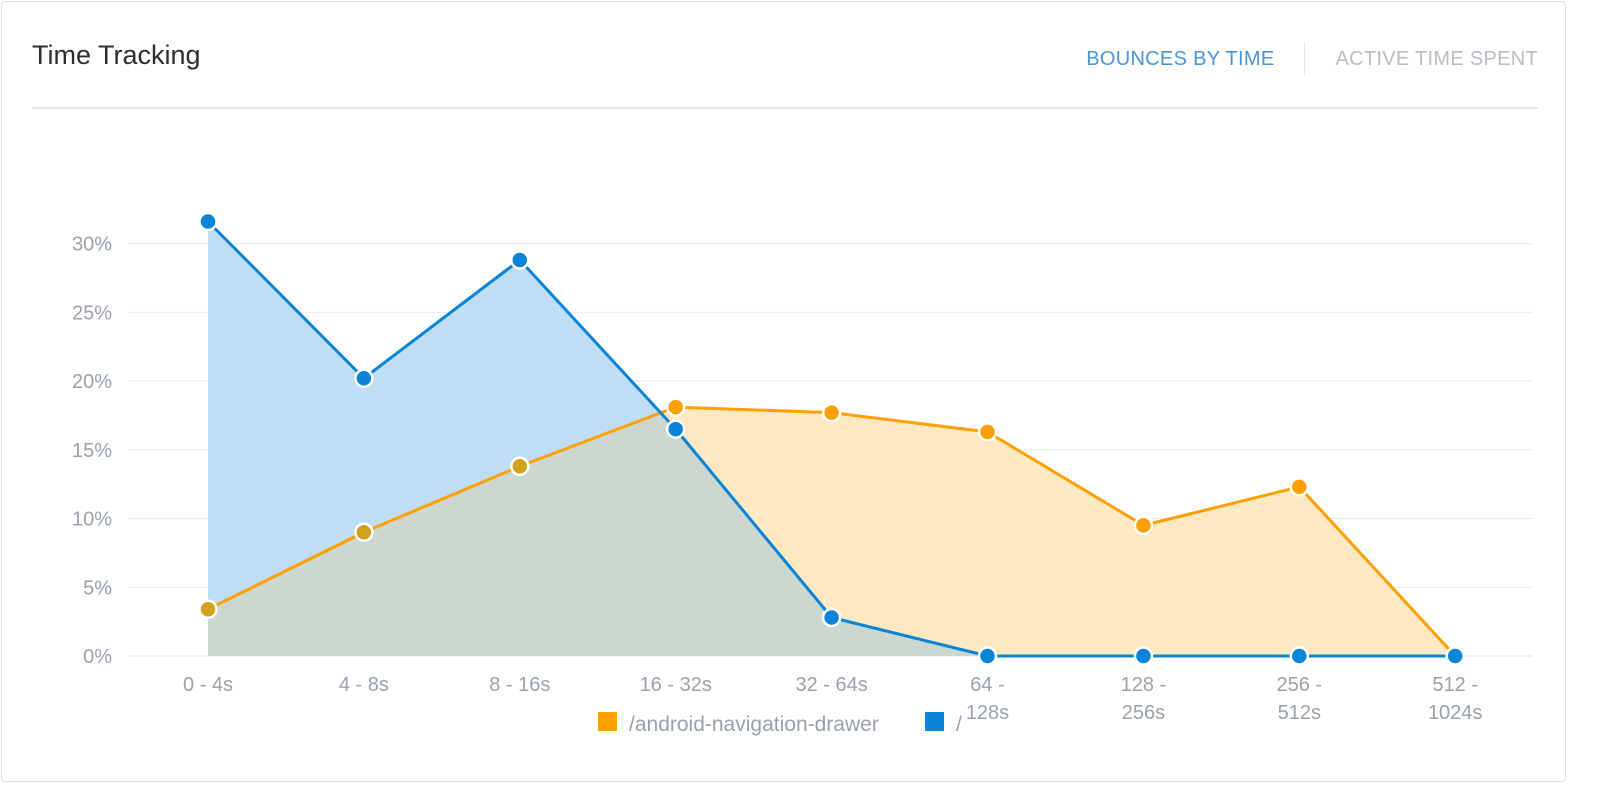 This screenshot has width=1606, height=804. Describe the element at coordinates (92, 313) in the screenshot. I see `y-tick-label: 25%` at that location.